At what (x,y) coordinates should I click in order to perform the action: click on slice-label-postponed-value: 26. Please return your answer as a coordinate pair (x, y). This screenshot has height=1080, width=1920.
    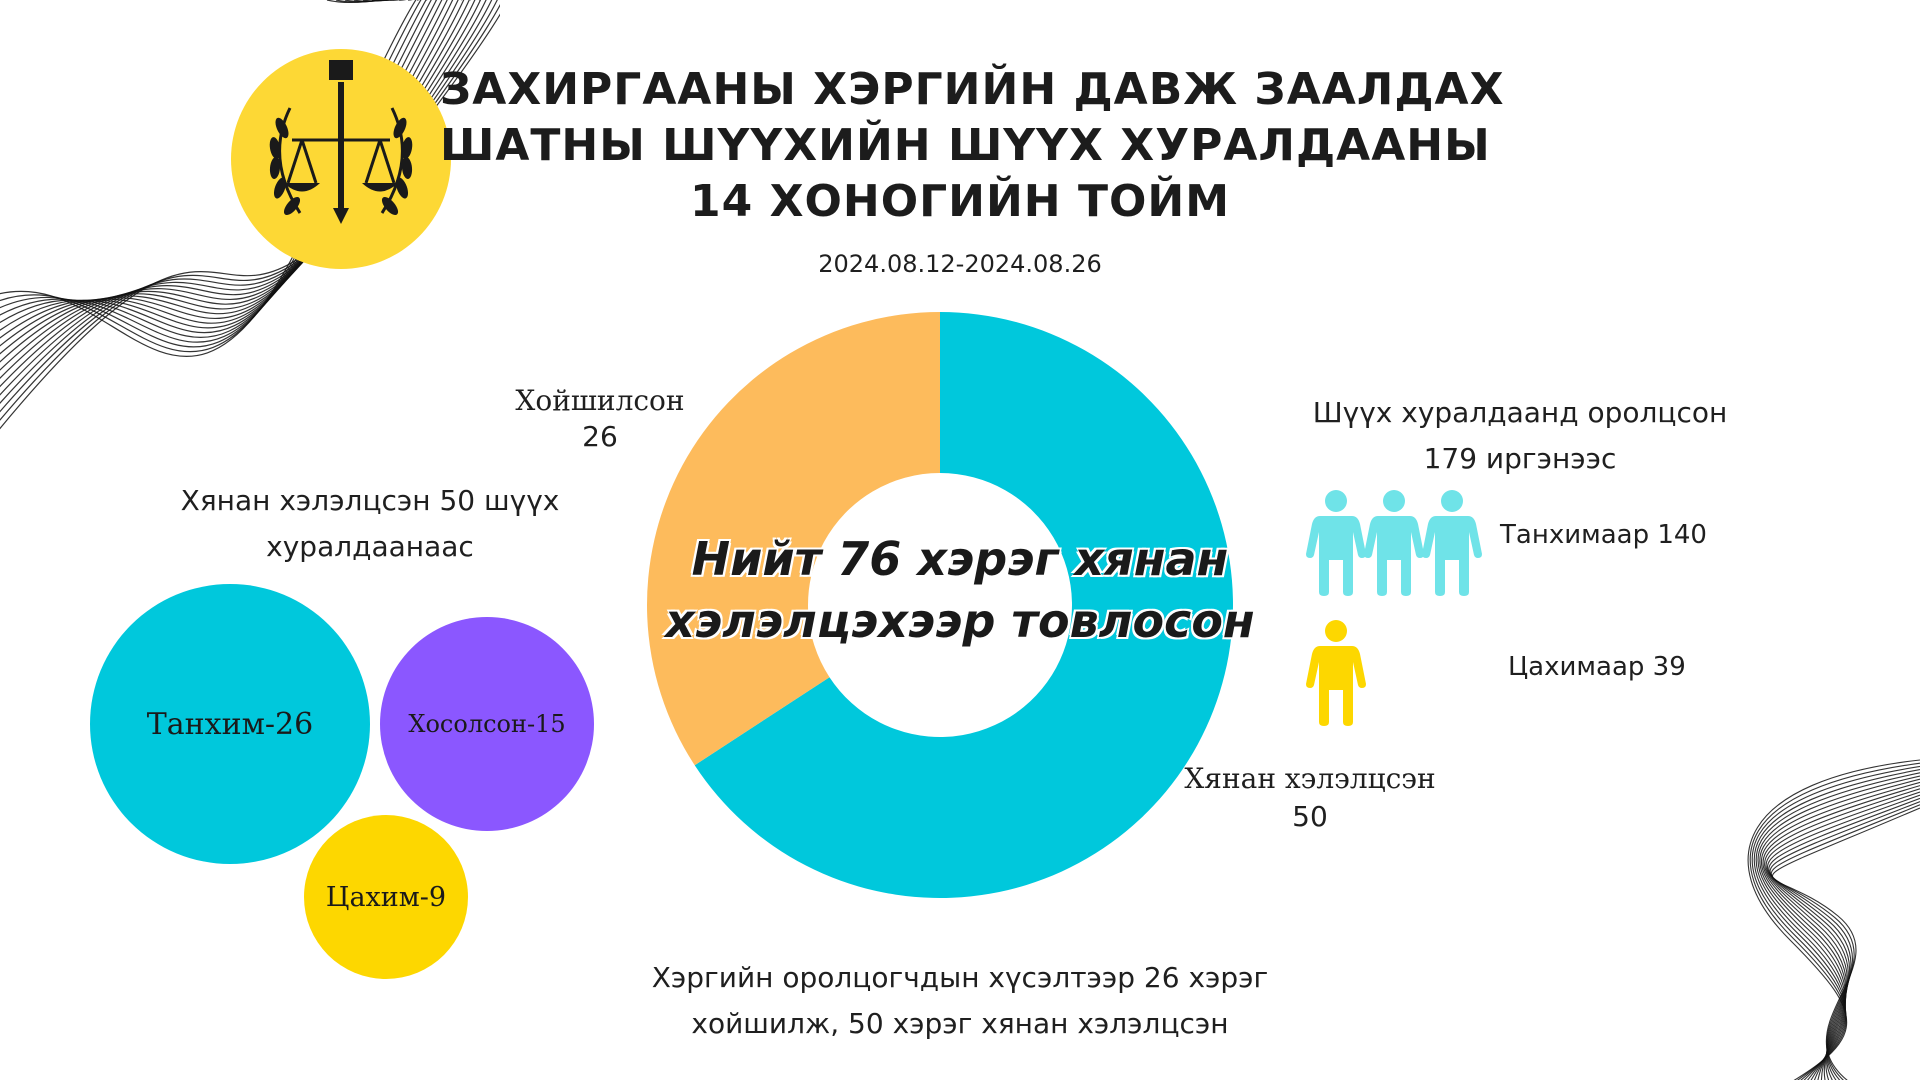
    Looking at the image, I should click on (600, 436).